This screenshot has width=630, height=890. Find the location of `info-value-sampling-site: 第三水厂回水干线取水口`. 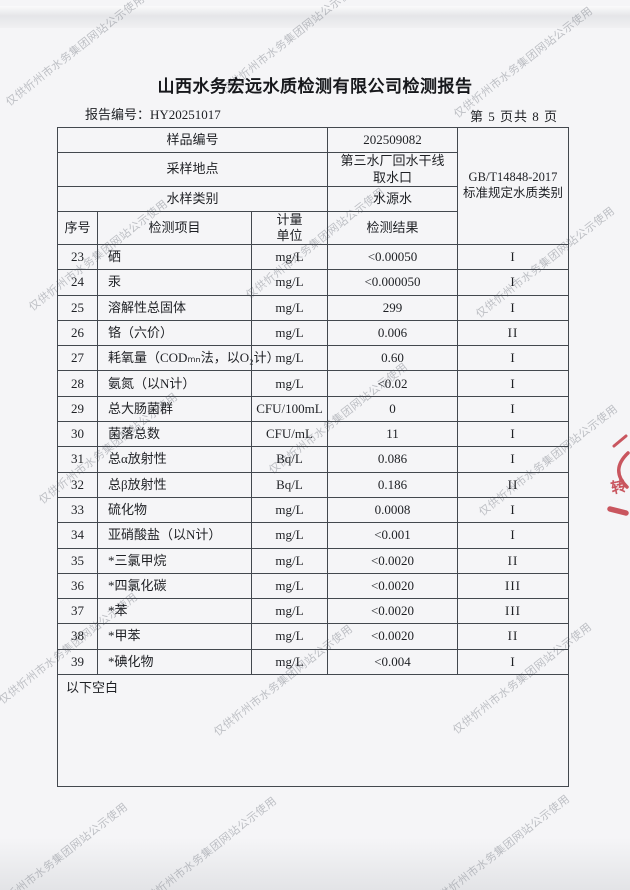

info-value-sampling-site: 第三水厂回水干线取水口 is located at coordinates (393, 170).